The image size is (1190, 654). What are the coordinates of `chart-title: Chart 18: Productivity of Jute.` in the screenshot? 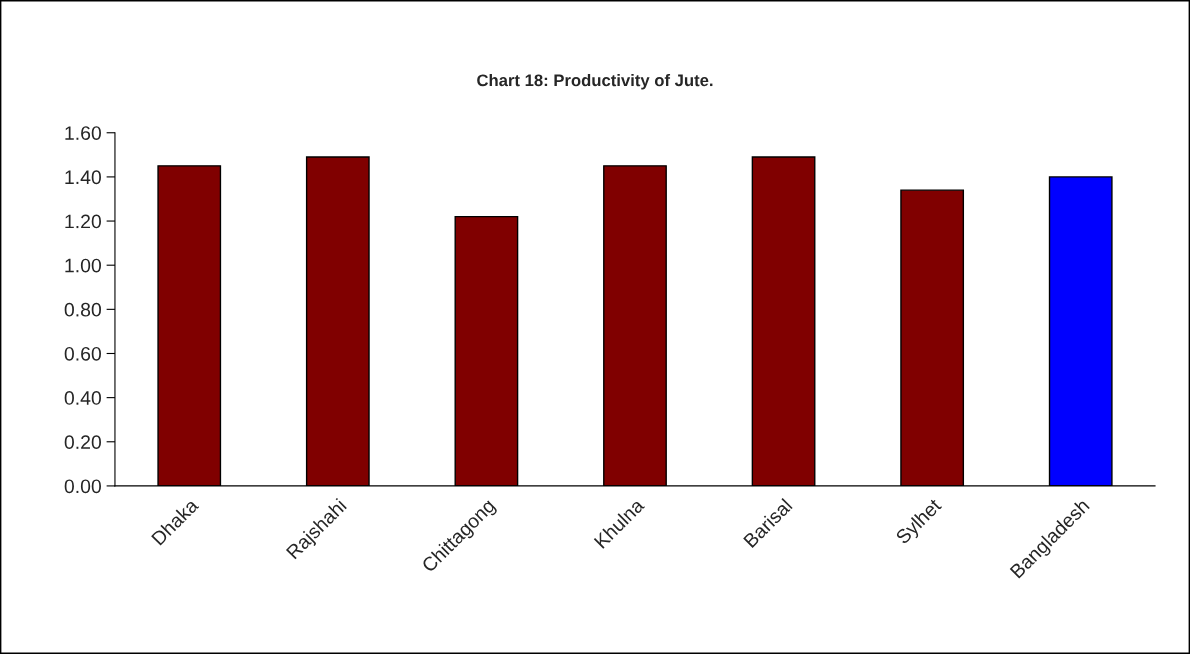 It's located at (595, 81).